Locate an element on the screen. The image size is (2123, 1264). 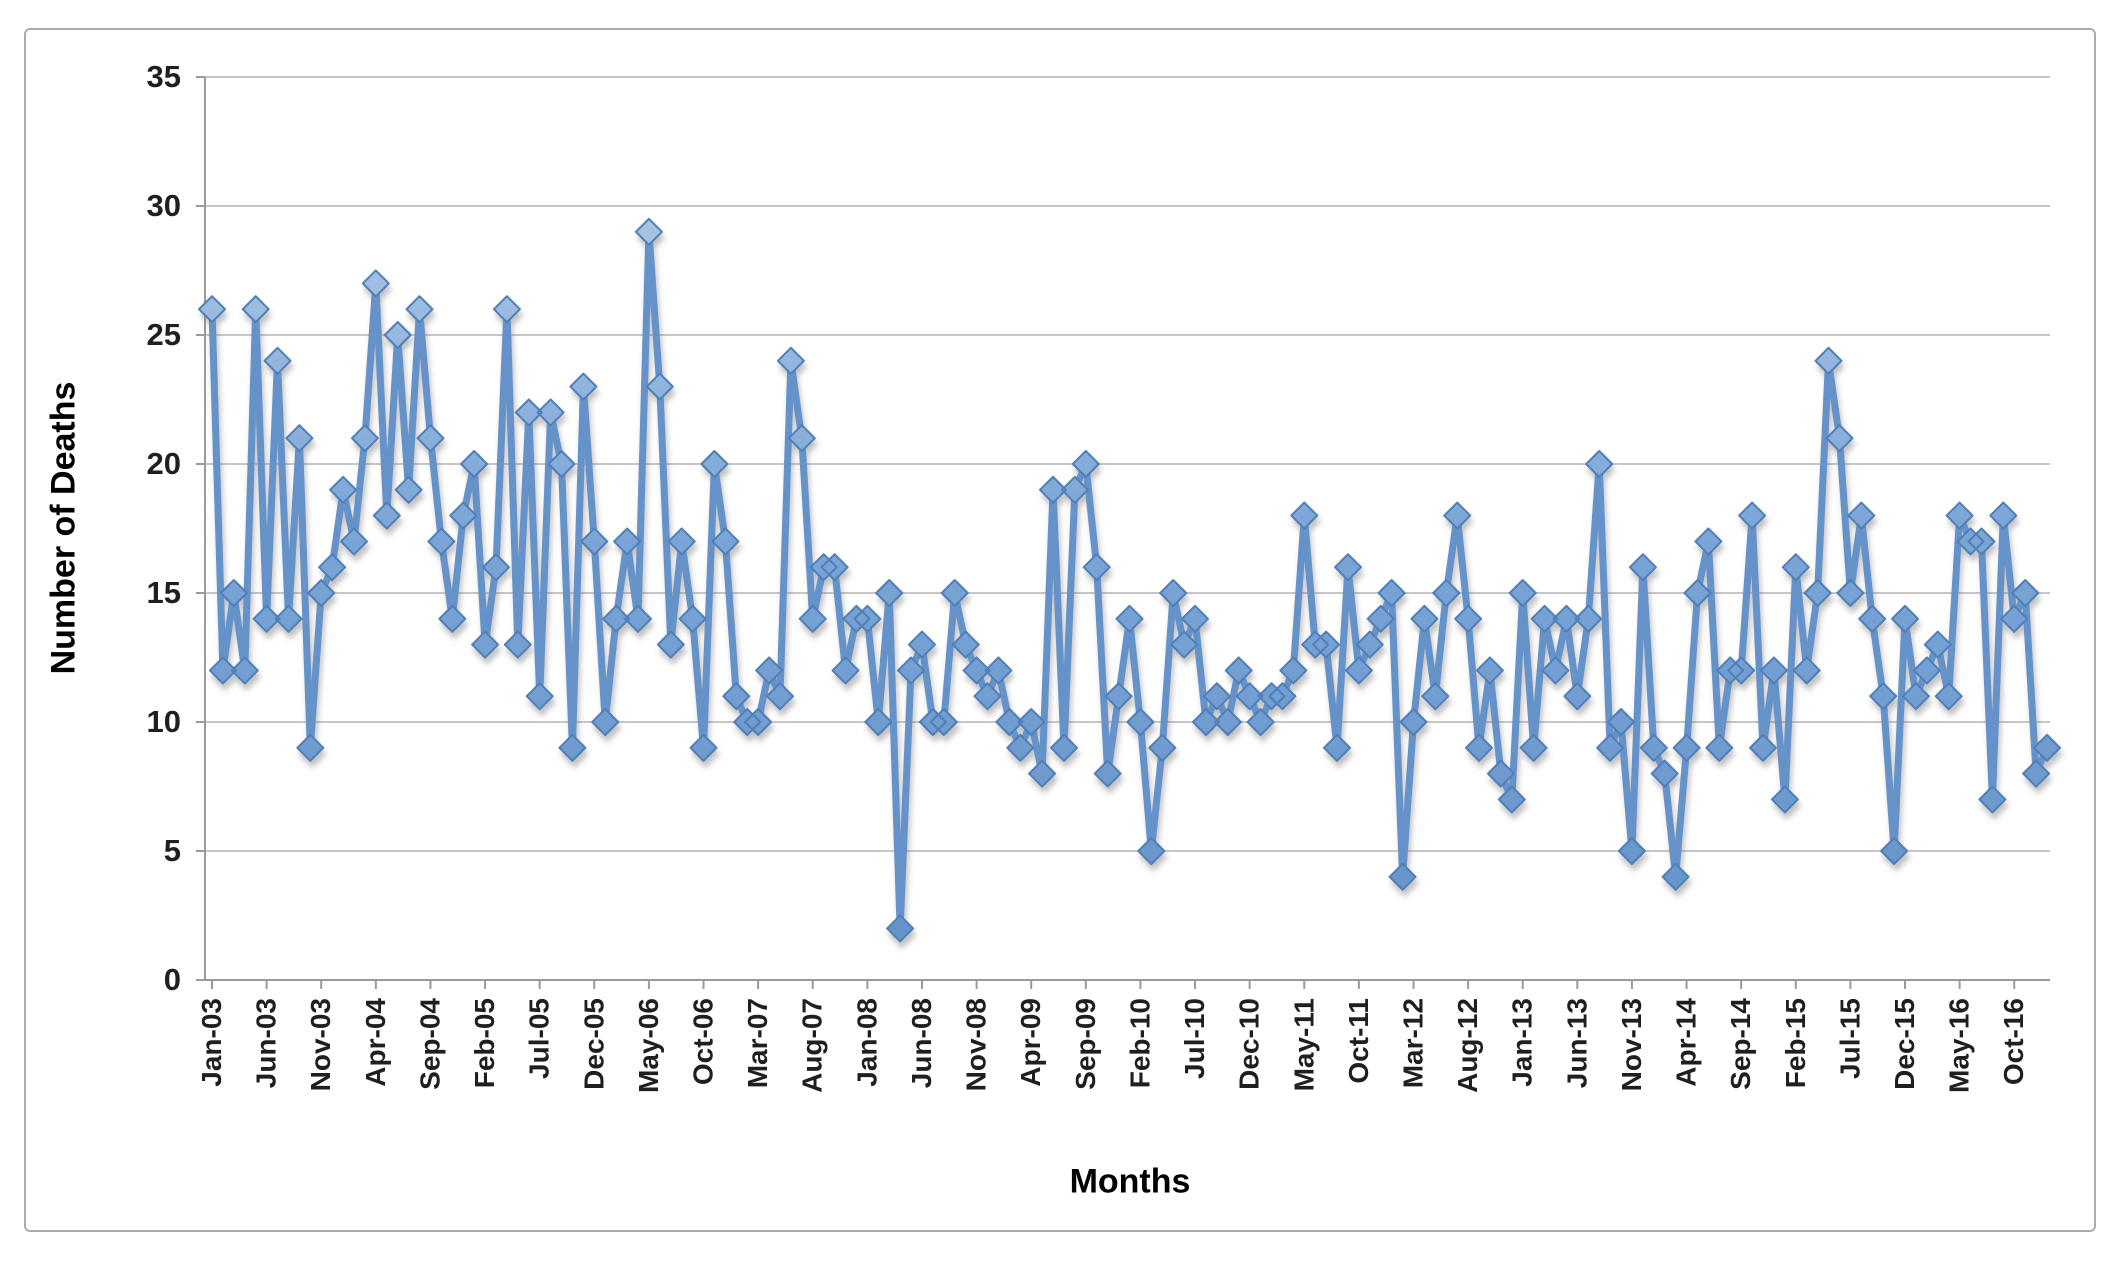
x-tick-label: May-06 is located at coordinates (648, 1045).